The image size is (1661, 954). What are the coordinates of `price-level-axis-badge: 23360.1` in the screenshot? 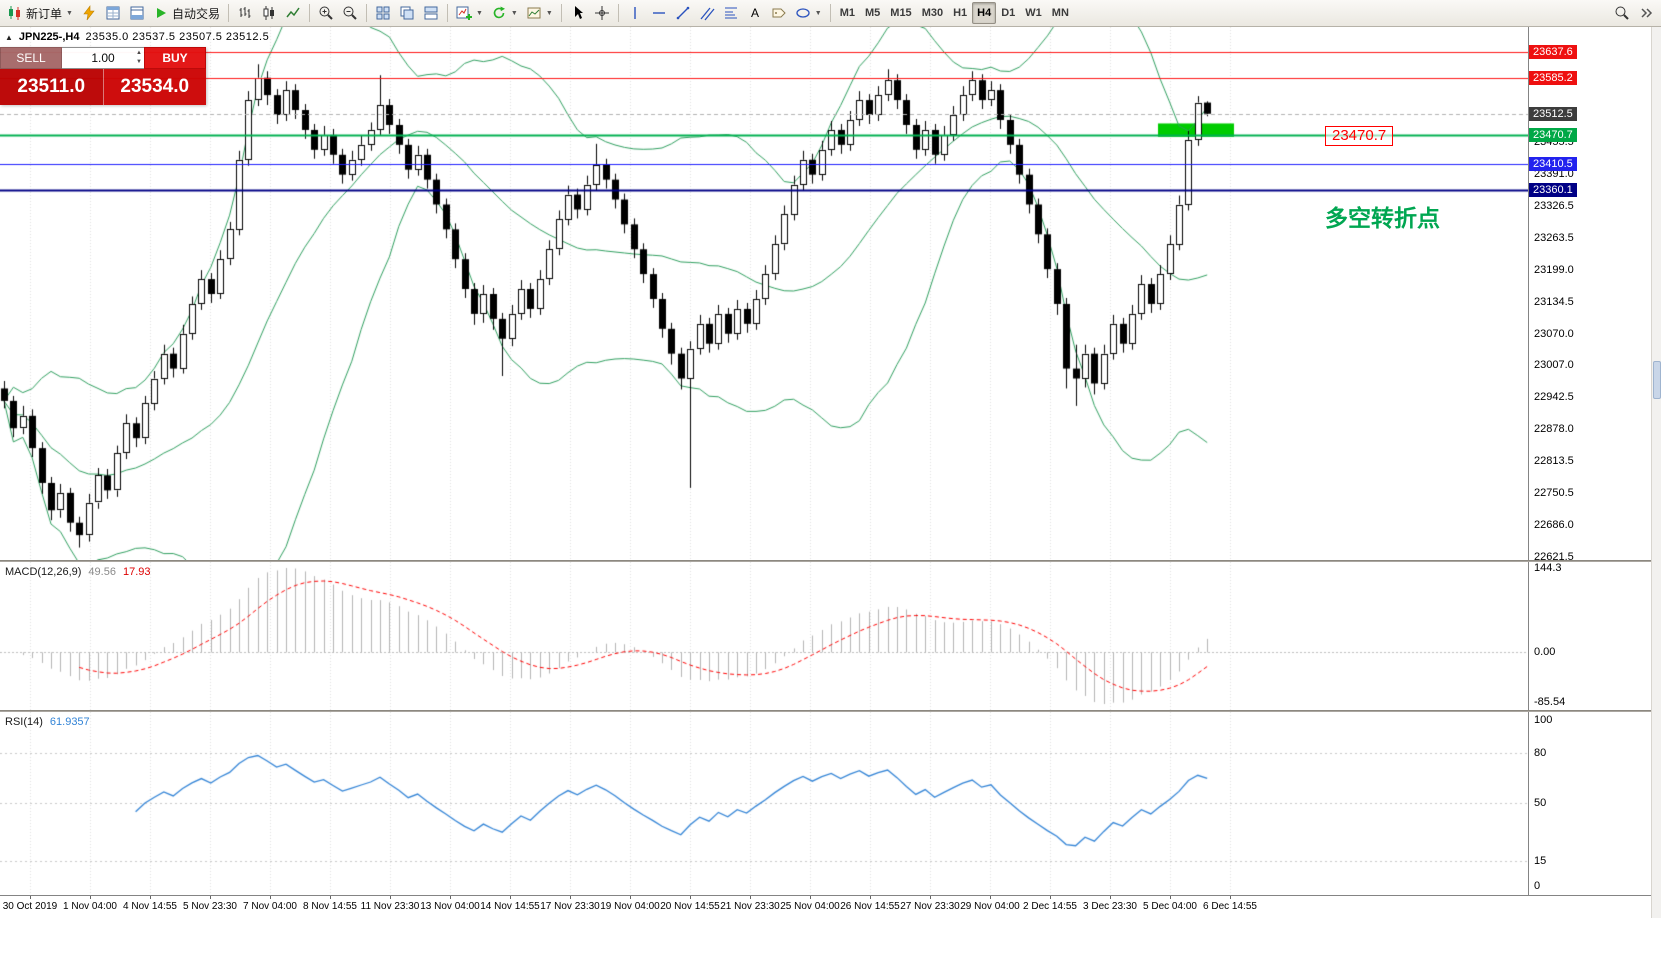 It's located at (1553, 189).